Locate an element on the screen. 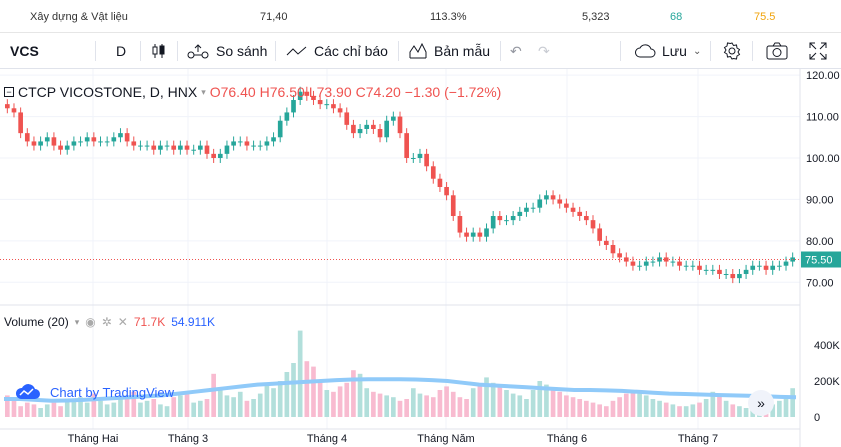  last-price-tag is located at coordinates (821, 259).